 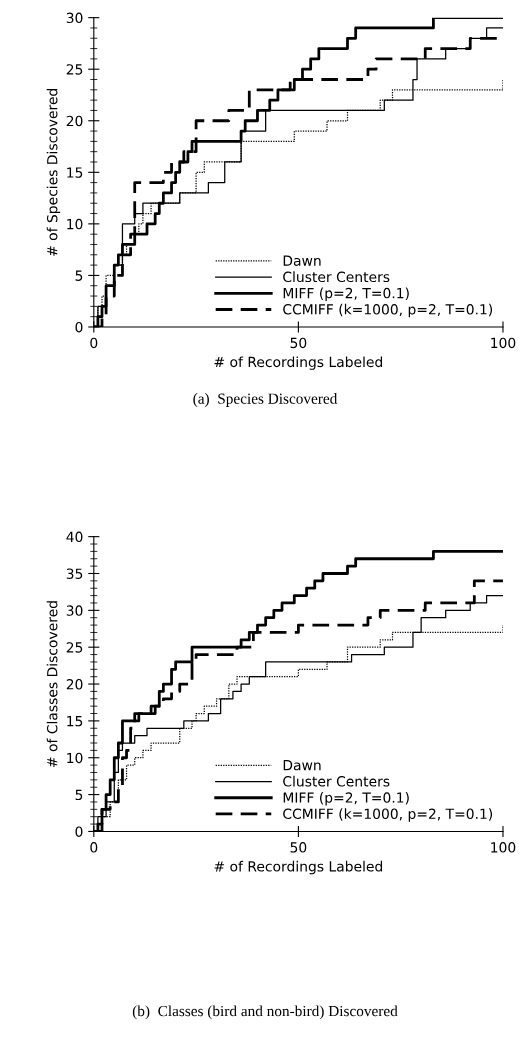 I want to click on y-axis-title: # of Classes Discovered, so click(x=52, y=684).